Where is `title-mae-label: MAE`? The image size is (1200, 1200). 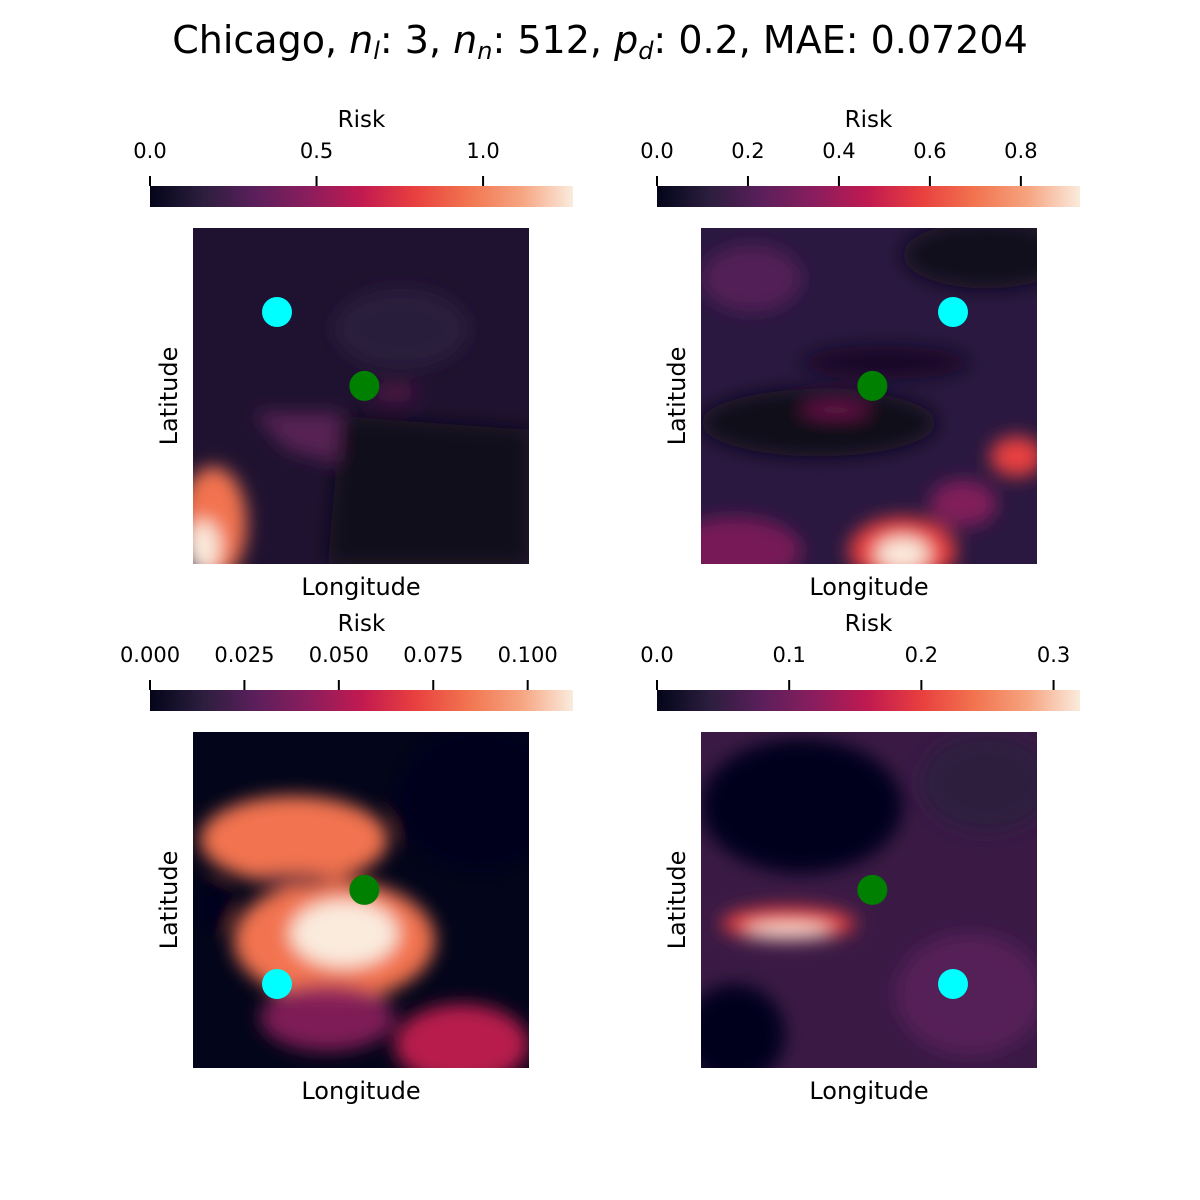
title-mae-label: MAE is located at coordinates (804, 40).